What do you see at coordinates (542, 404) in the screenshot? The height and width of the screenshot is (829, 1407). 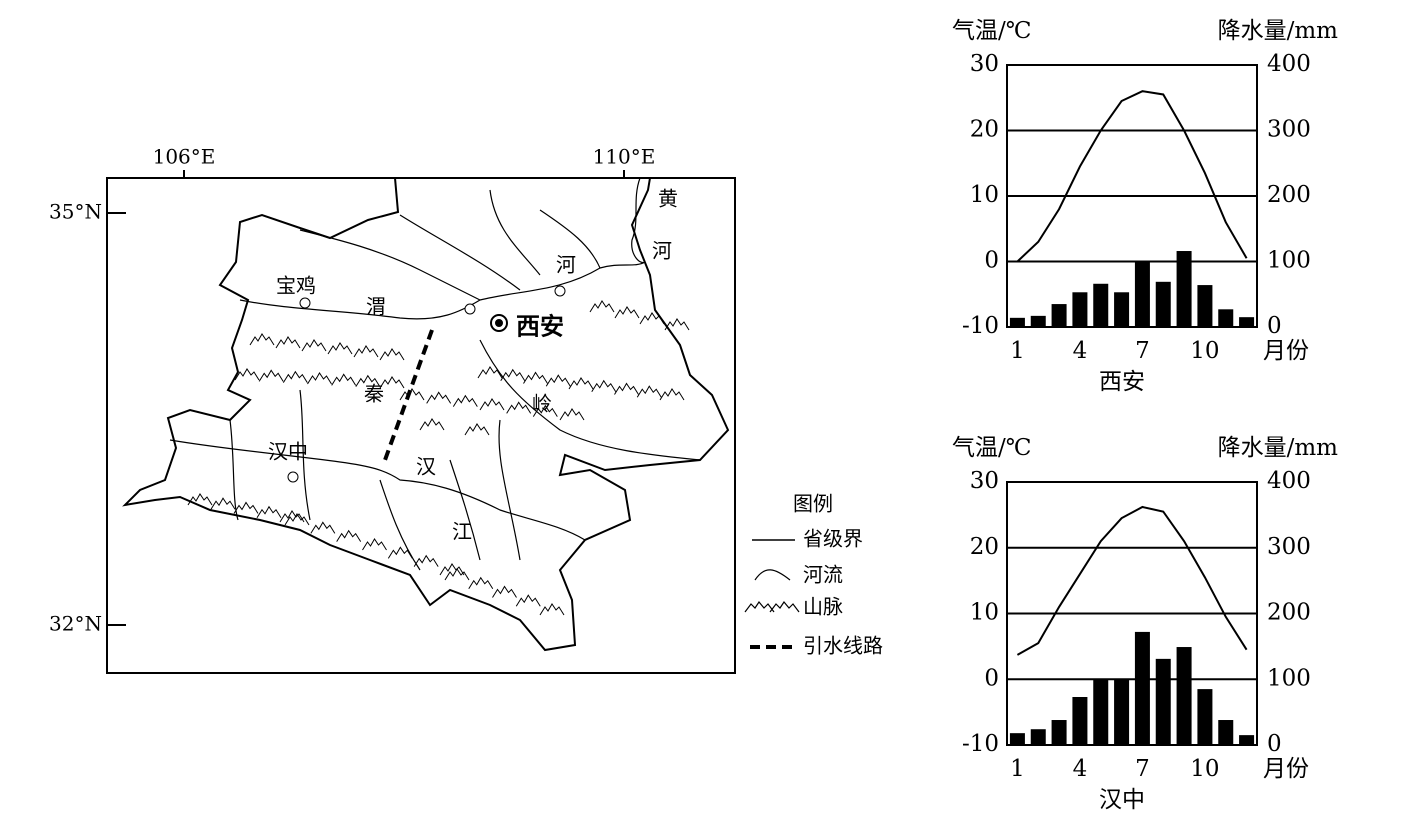 I see `feature-label: 岭` at bounding box center [542, 404].